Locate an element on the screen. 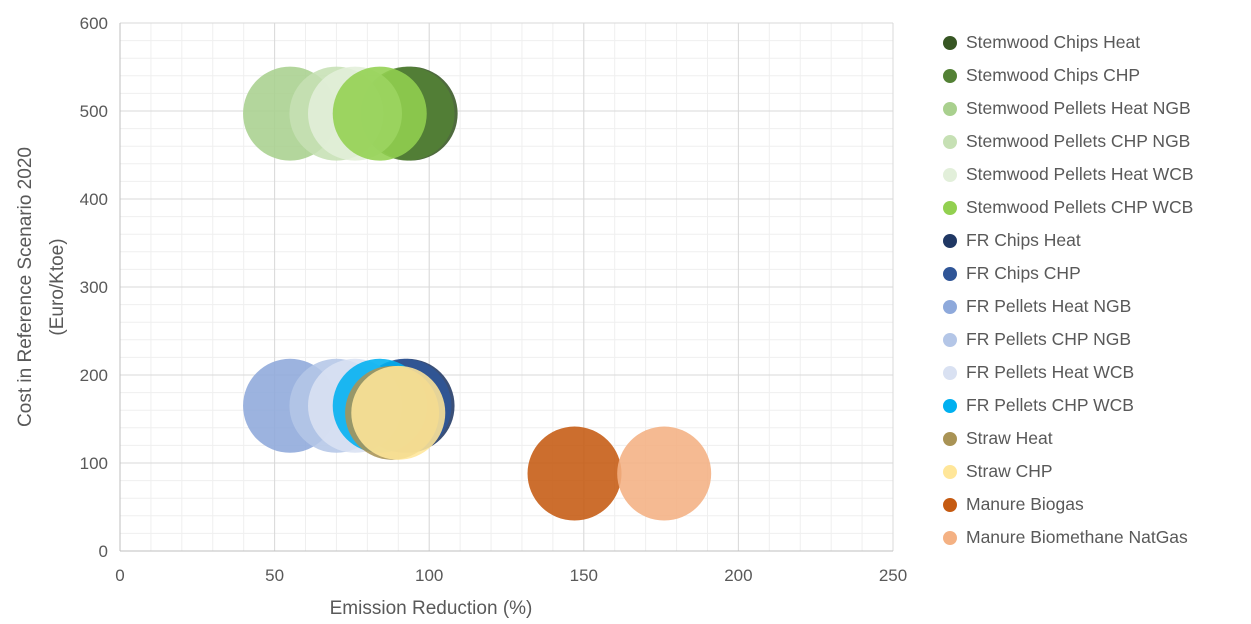 Image resolution: width=1251 pixels, height=624 pixels. legend-label: Manure Biomethane NatGas is located at coordinates (1077, 537).